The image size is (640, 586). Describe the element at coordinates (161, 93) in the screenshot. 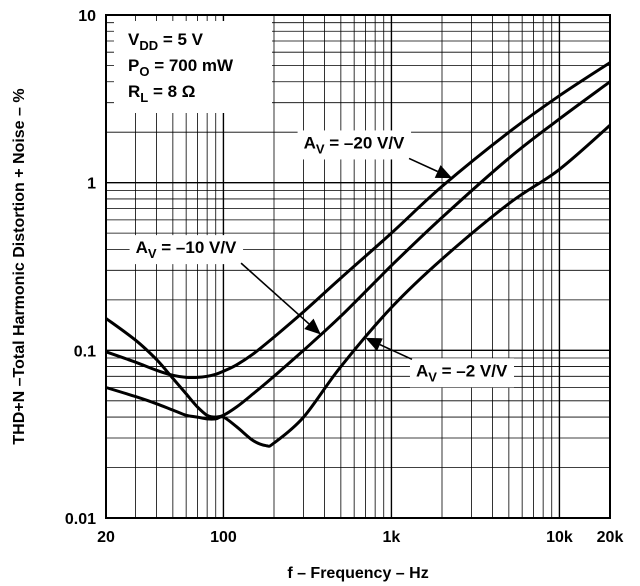

I see `condition-line: RL = 8 Ω` at that location.